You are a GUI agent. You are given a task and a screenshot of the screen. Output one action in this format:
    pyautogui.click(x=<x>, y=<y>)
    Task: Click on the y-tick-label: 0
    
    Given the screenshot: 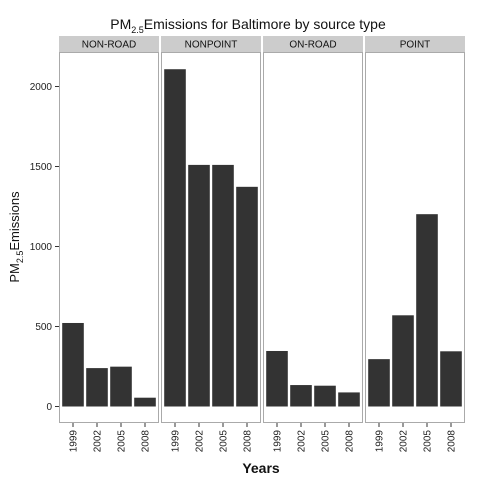 What is the action you would take?
    pyautogui.click(x=49, y=407)
    